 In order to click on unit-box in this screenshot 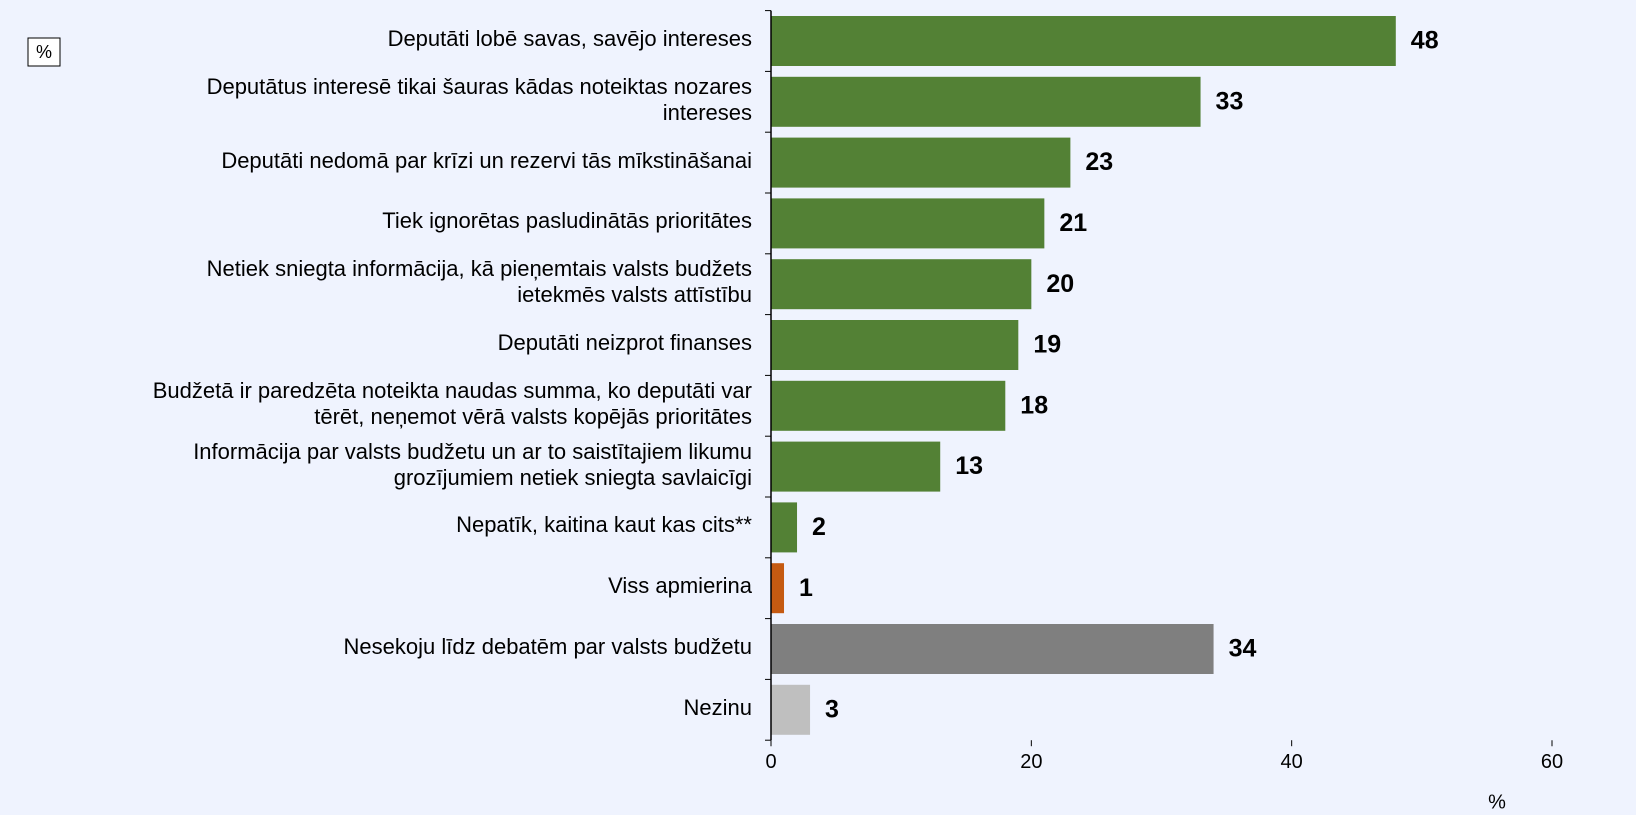, I will do `click(44, 52)`.